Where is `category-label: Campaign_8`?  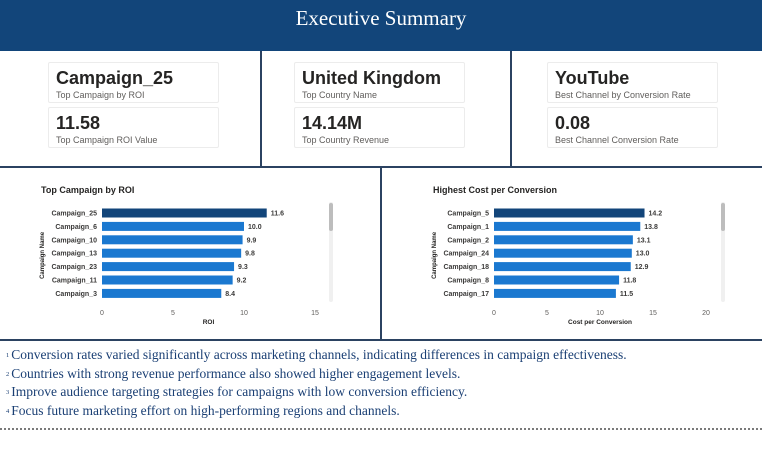
category-label: Campaign_8 is located at coordinates (468, 281).